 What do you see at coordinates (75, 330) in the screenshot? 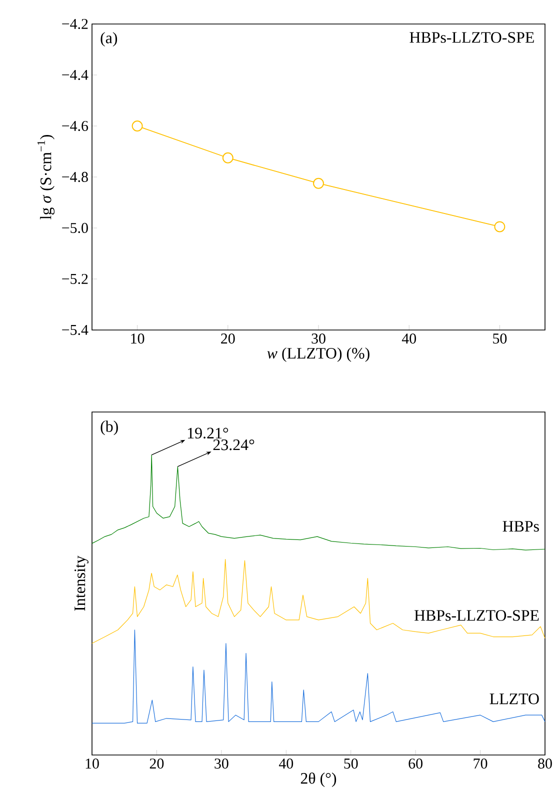
I see `y-tick-label: −5.4` at bounding box center [75, 330].